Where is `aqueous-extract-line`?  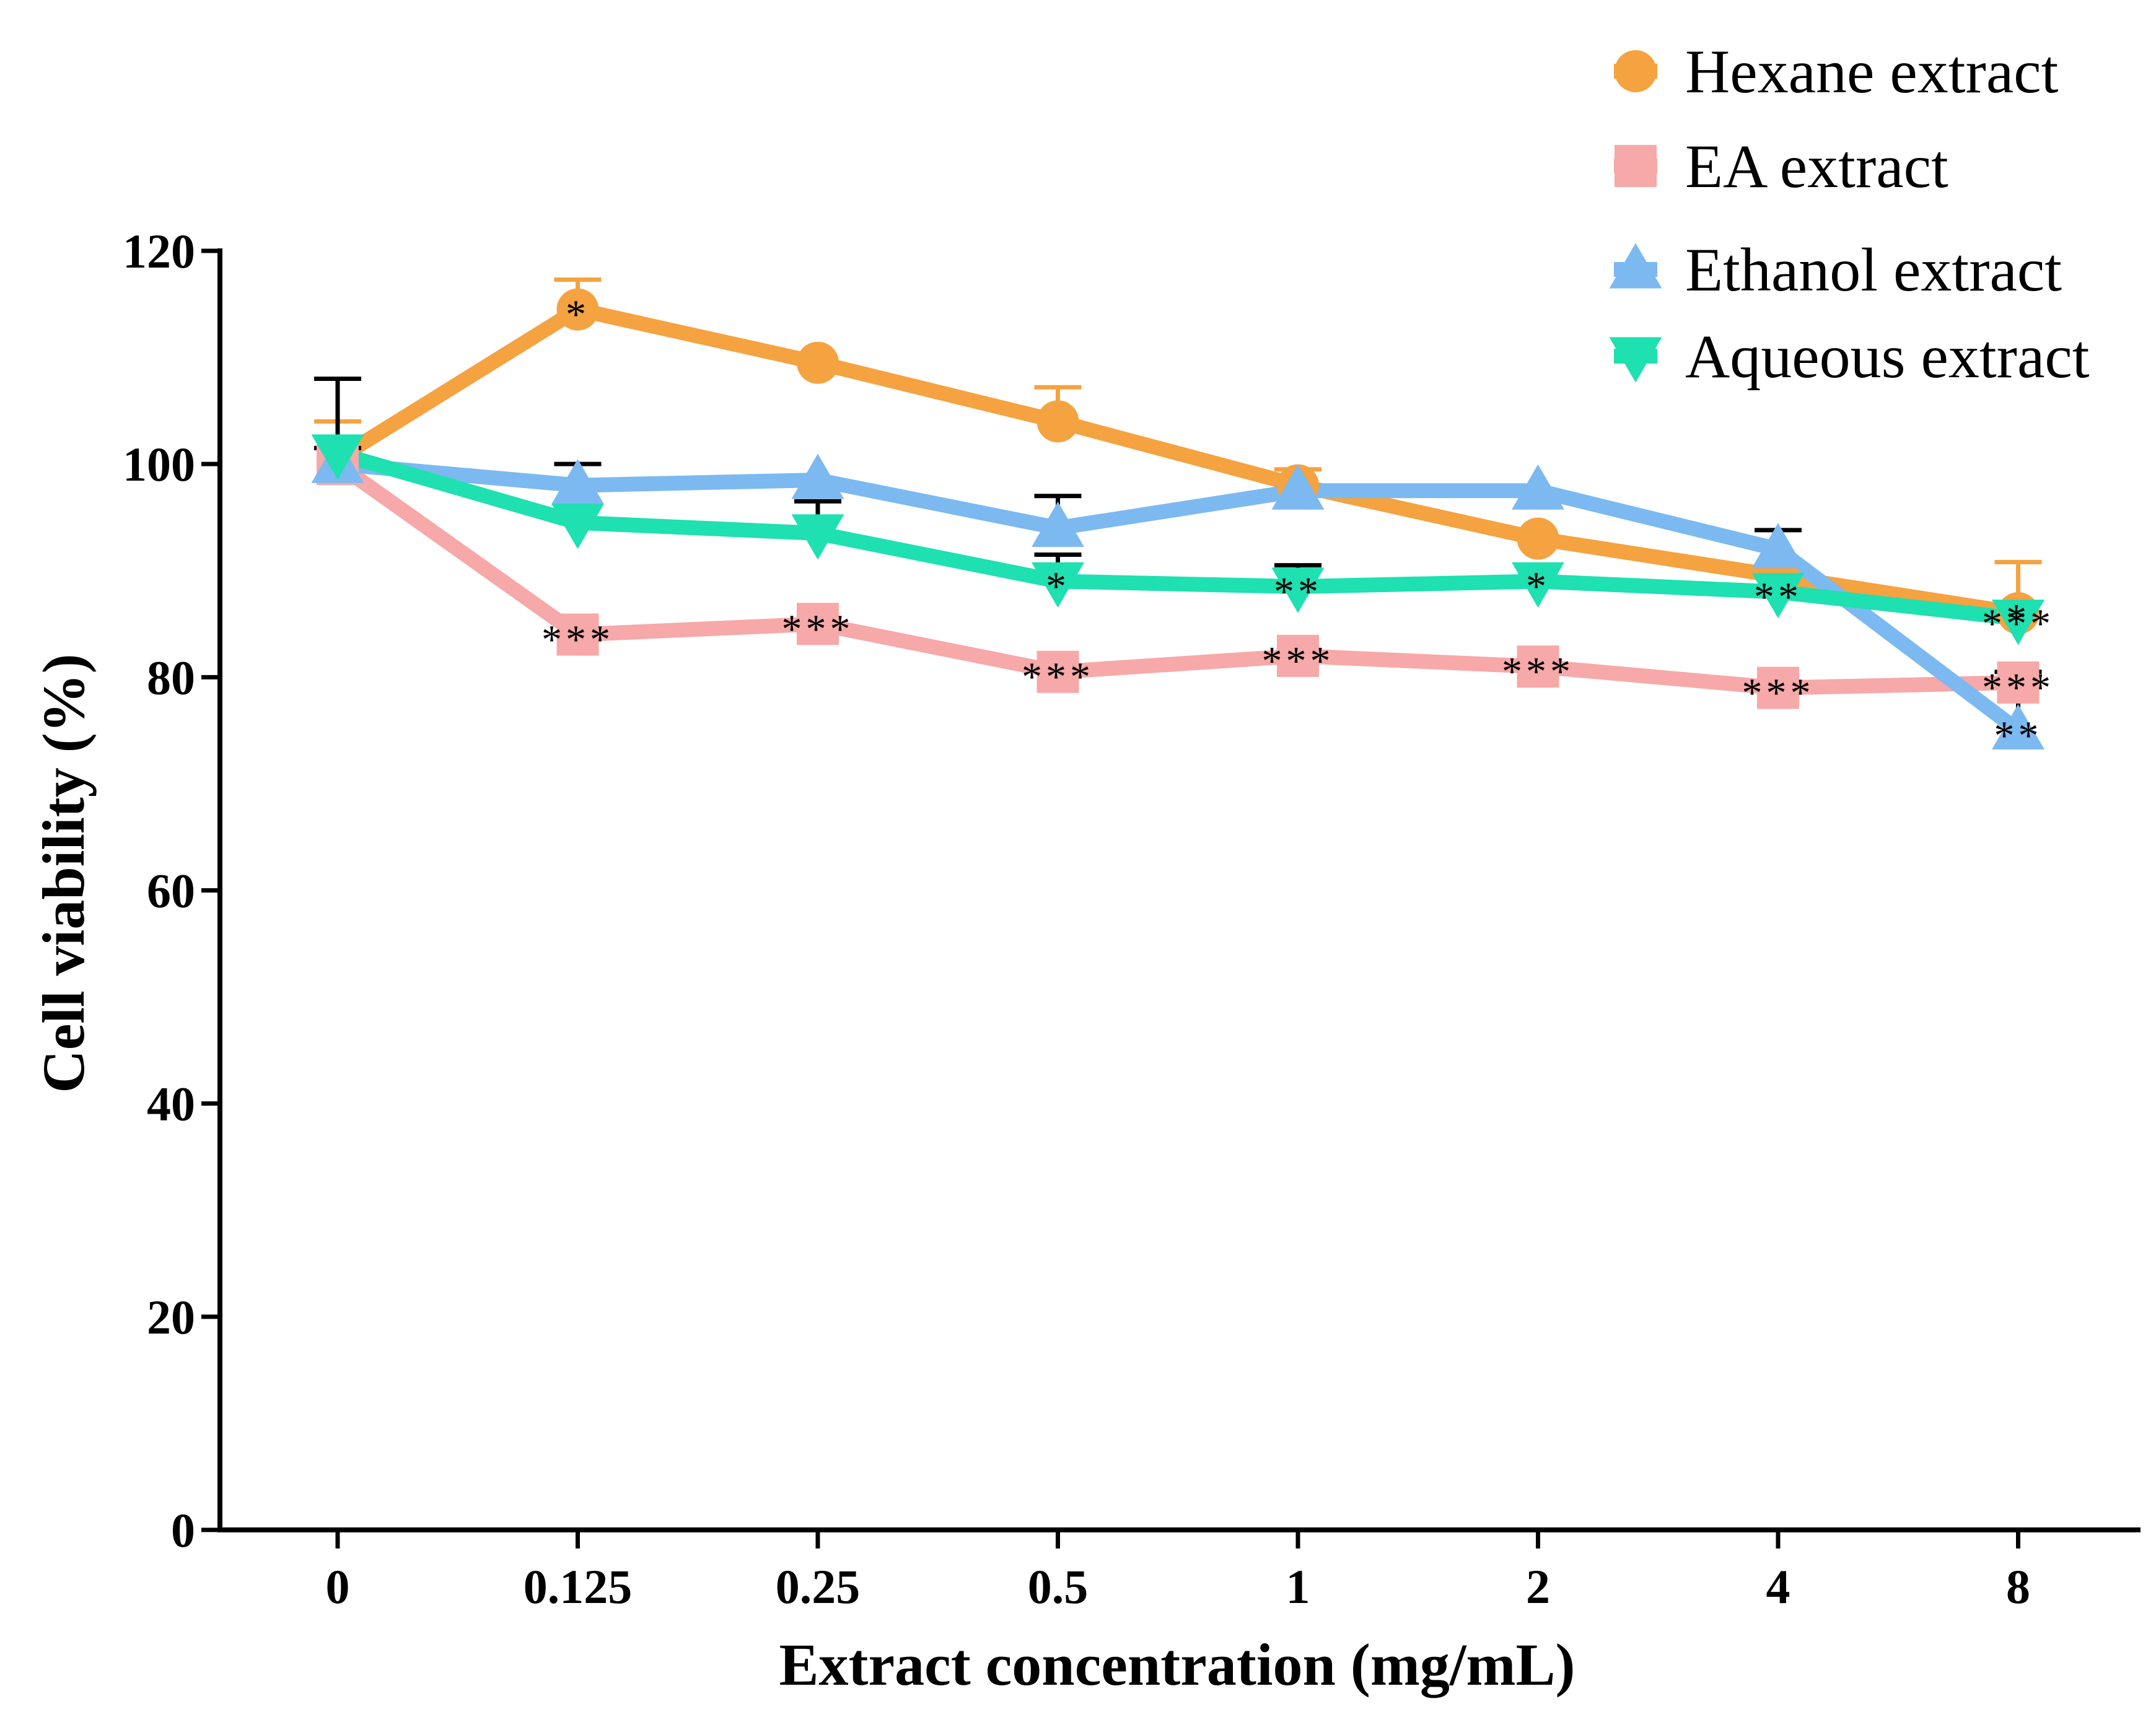 aqueous-extract-line is located at coordinates (1178, 535).